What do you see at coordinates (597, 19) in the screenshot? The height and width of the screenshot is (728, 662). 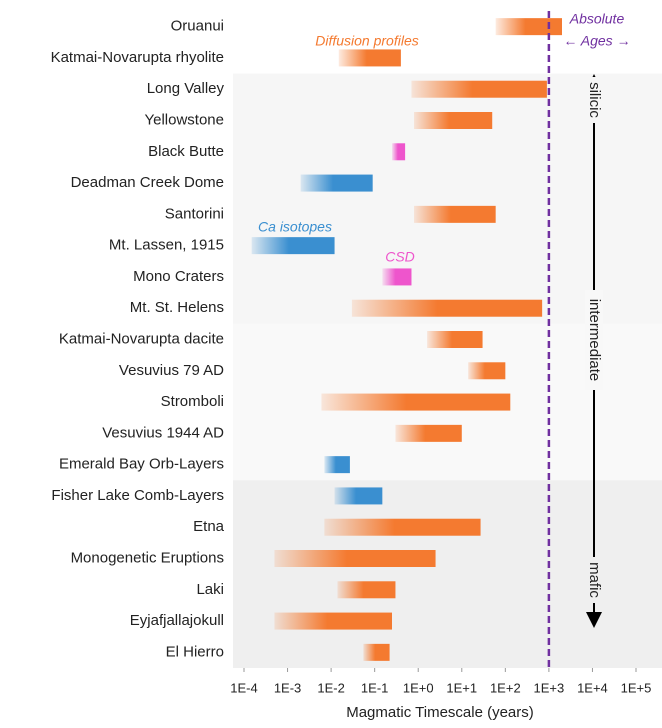 I see `reference-label: Absolute` at bounding box center [597, 19].